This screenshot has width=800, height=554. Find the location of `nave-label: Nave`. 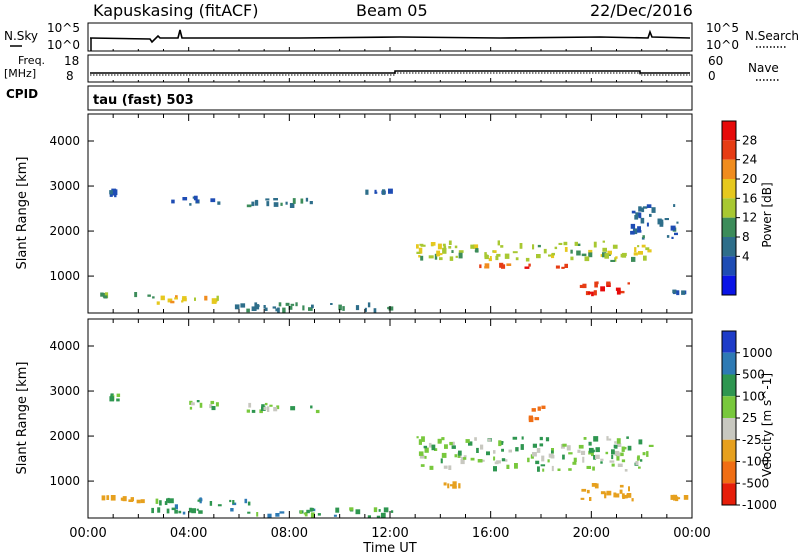

nave-label: Nave is located at coordinates (763, 68).